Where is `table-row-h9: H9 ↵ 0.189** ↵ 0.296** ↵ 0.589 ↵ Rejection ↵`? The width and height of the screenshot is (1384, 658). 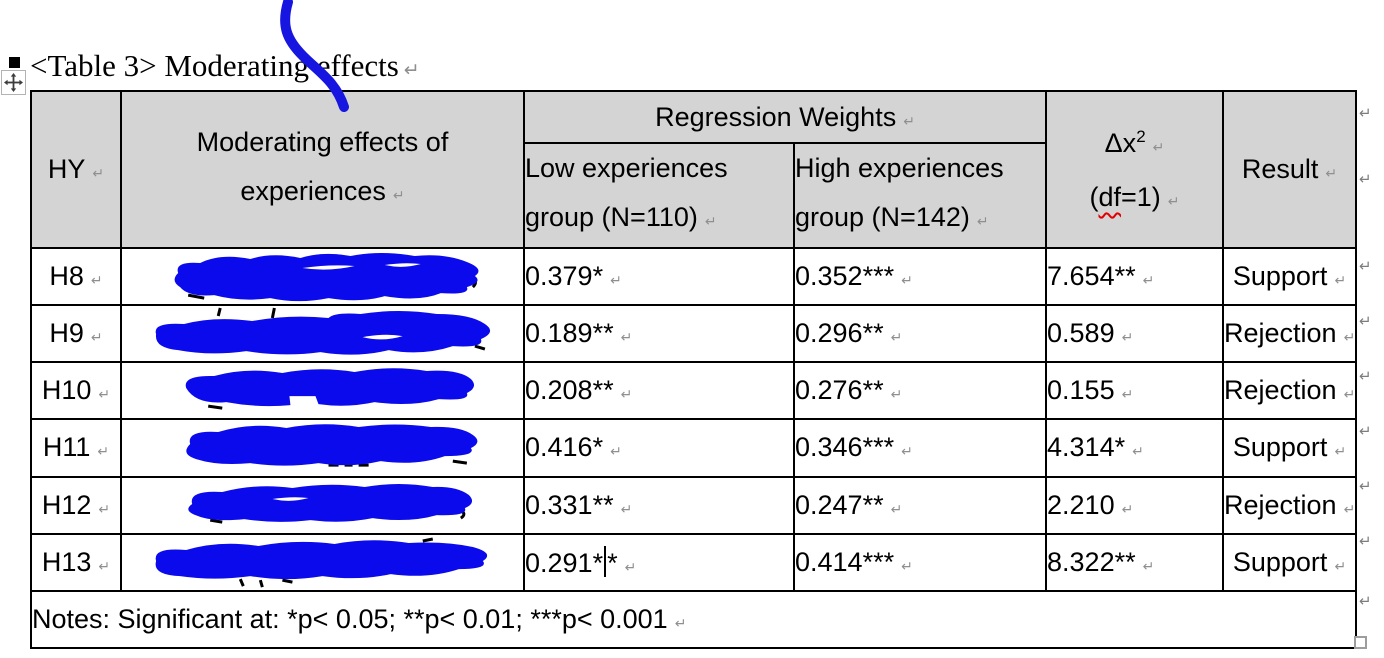 table-row-h9: H9 ↵ 0.189** ↵ 0.296** ↵ 0.589 ↵ Rejection ↵ is located at coordinates (694, 334).